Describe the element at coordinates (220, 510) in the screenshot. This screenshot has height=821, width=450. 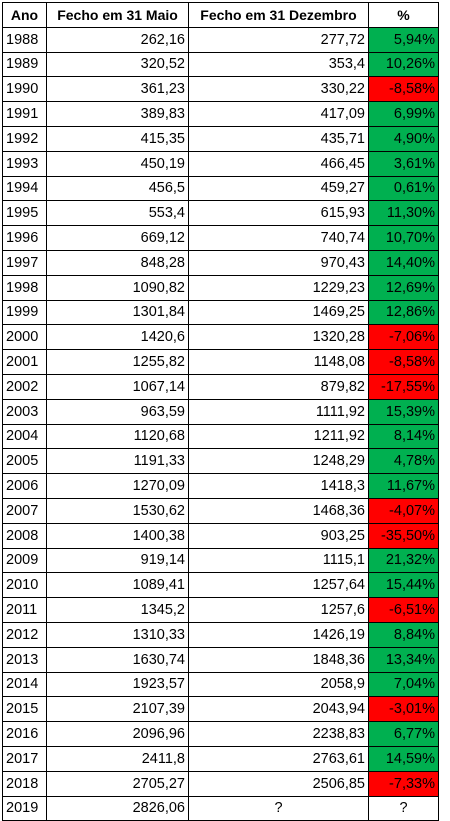
I see `table-row: 2007 1530,62 1468,36 -4,07%` at that location.